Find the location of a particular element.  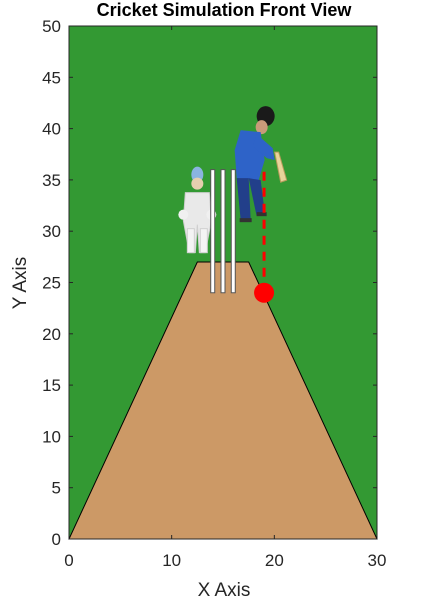

y-tick-label: 35 is located at coordinates (51, 180).